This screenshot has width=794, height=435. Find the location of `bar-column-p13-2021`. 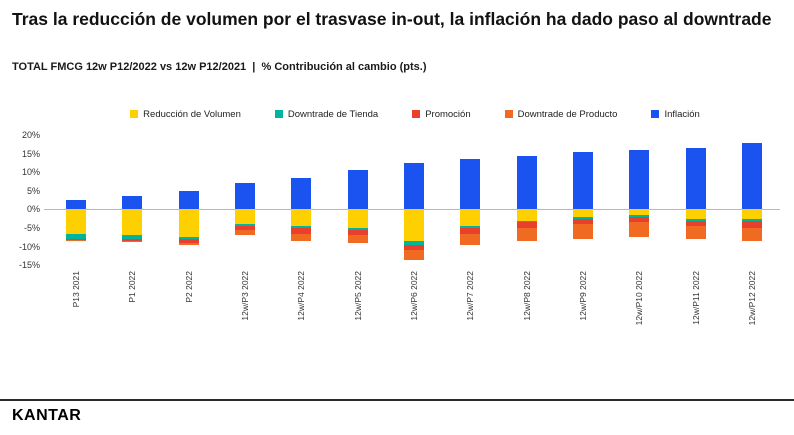

bar-column-p13-2021 is located at coordinates (76, 200).